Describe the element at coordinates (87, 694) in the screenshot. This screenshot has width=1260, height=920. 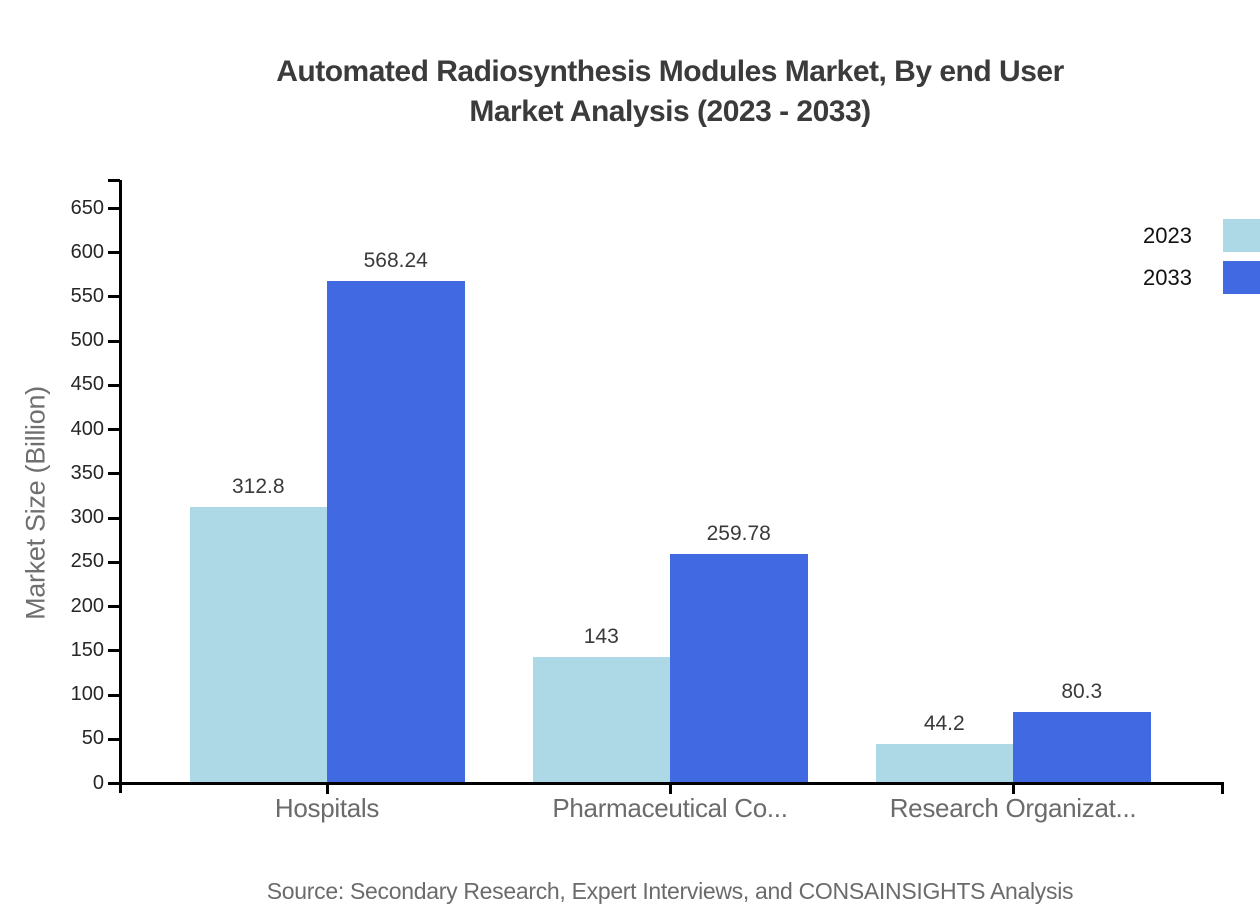
I see `y-tick-label: 100` at that location.